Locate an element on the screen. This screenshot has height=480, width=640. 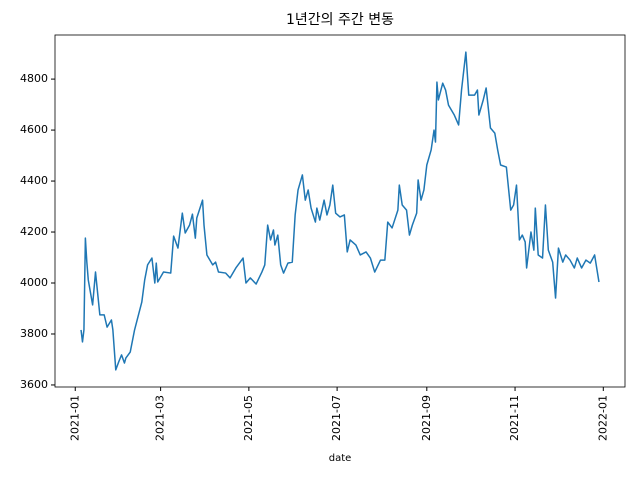
y-tick-label: 4800 is located at coordinates (34, 78).